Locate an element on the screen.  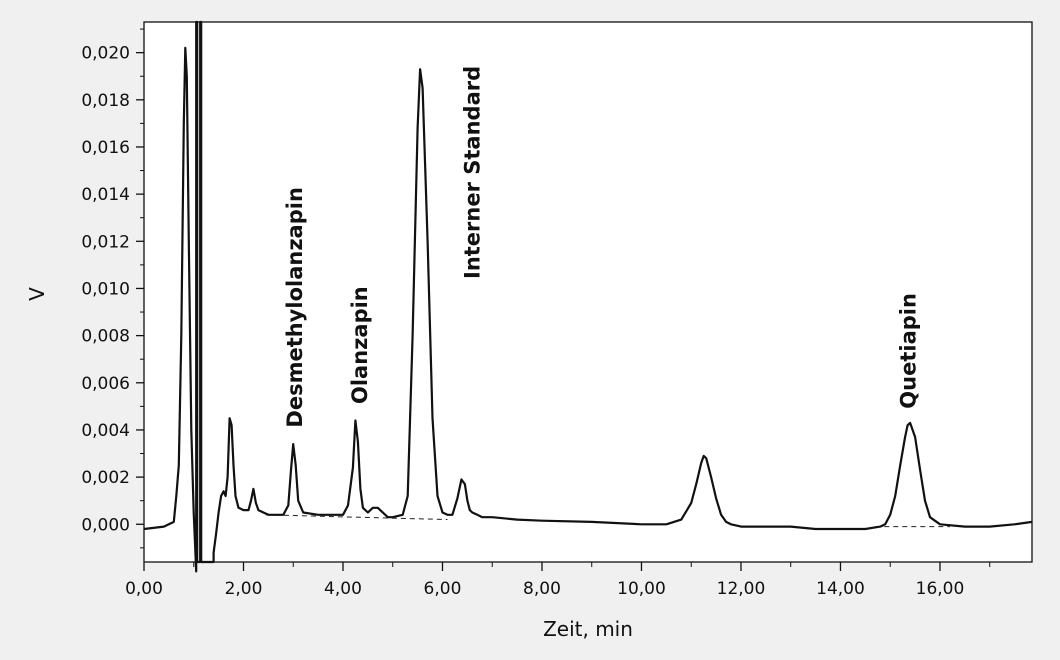
y-tick-label: 0,010 is located at coordinates (105, 289).